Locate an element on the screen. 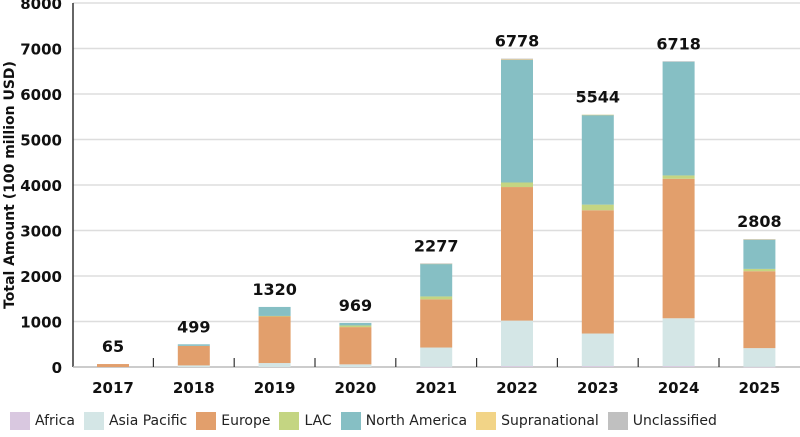 The image size is (800, 437). total-data-label: 1320 is located at coordinates (274, 289).